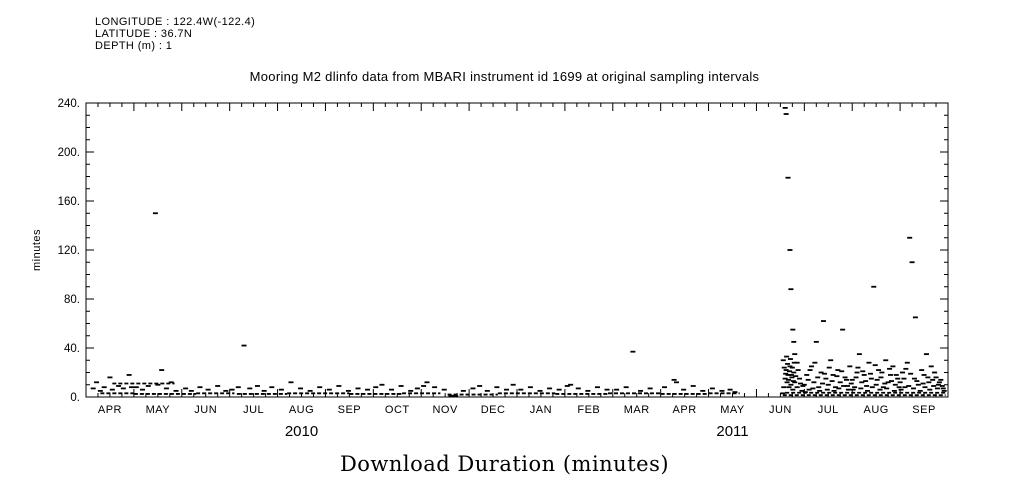  What do you see at coordinates (397, 410) in the screenshot?
I see `month-label: OCT` at bounding box center [397, 410].